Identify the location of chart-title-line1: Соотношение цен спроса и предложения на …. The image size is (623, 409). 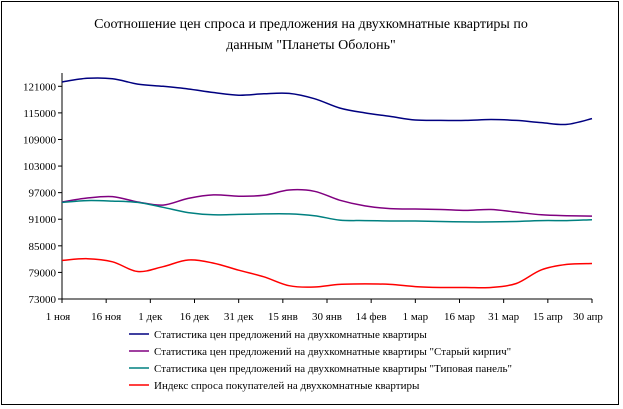
(311, 24).